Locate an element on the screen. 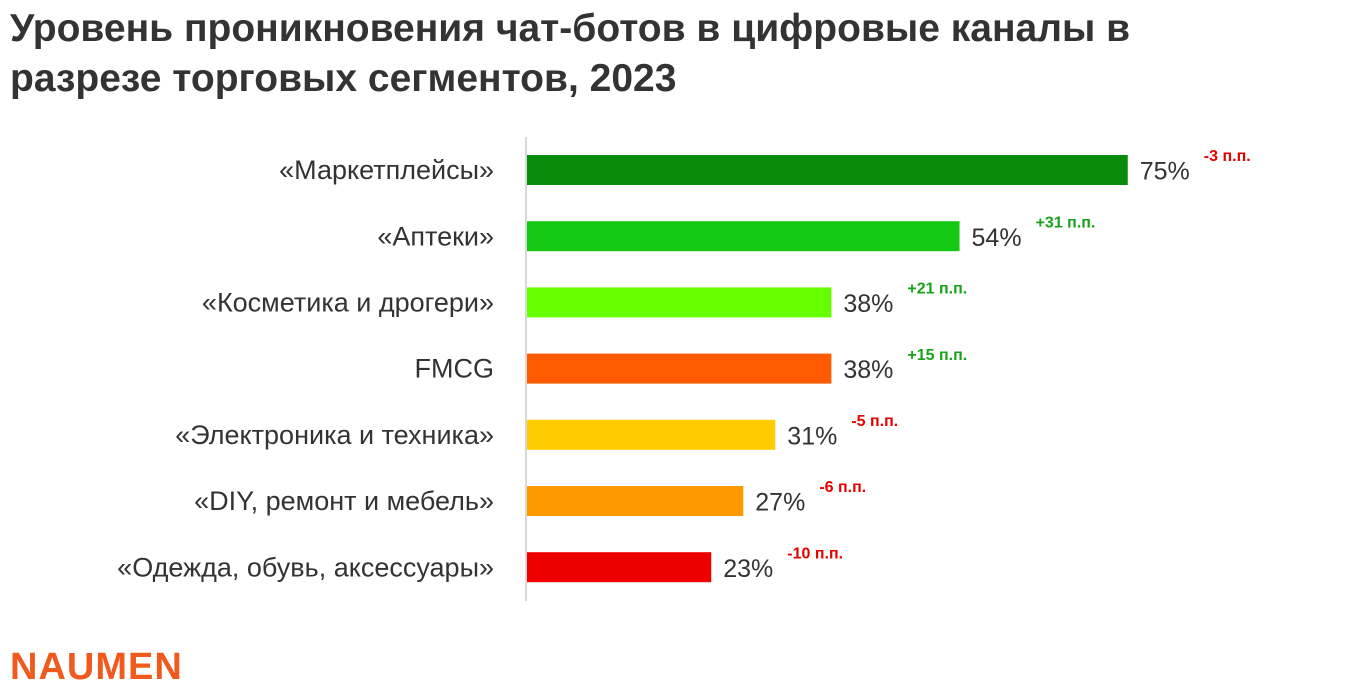 Image resolution: width=1356 pixels, height=691 pixels. change-label: -6 п.п. is located at coordinates (842, 487).